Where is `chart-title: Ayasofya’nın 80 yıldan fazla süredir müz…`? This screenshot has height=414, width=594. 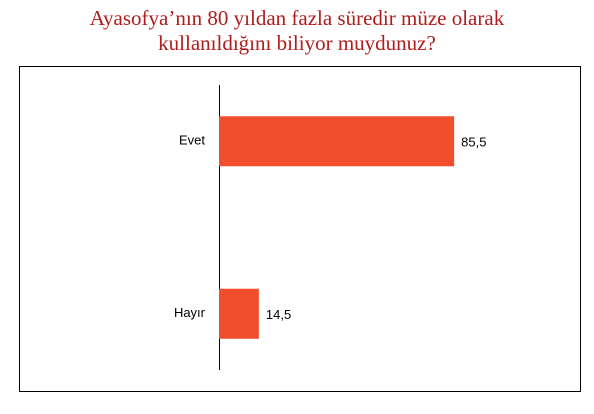 chart-title: Ayasofya’nın 80 yıldan fazla süredir müz… is located at coordinates (297, 18).